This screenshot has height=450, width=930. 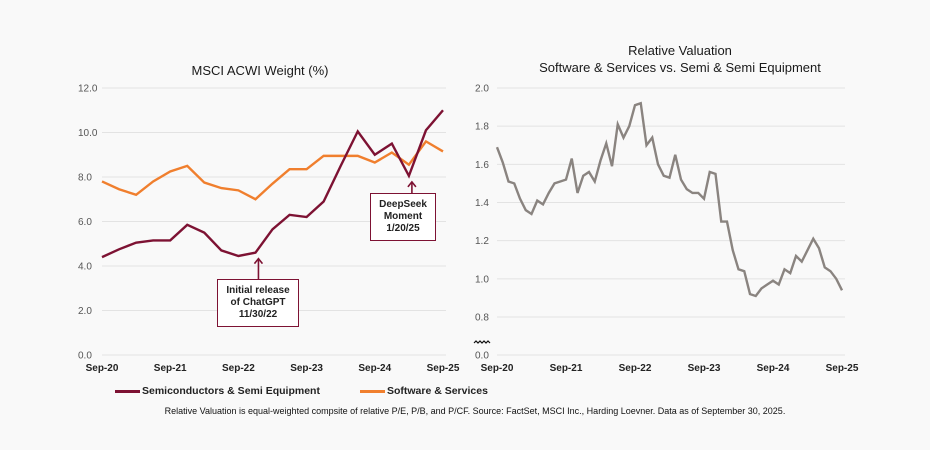 I want to click on right-y-tick-label: 0.8, so click(x=482, y=318).